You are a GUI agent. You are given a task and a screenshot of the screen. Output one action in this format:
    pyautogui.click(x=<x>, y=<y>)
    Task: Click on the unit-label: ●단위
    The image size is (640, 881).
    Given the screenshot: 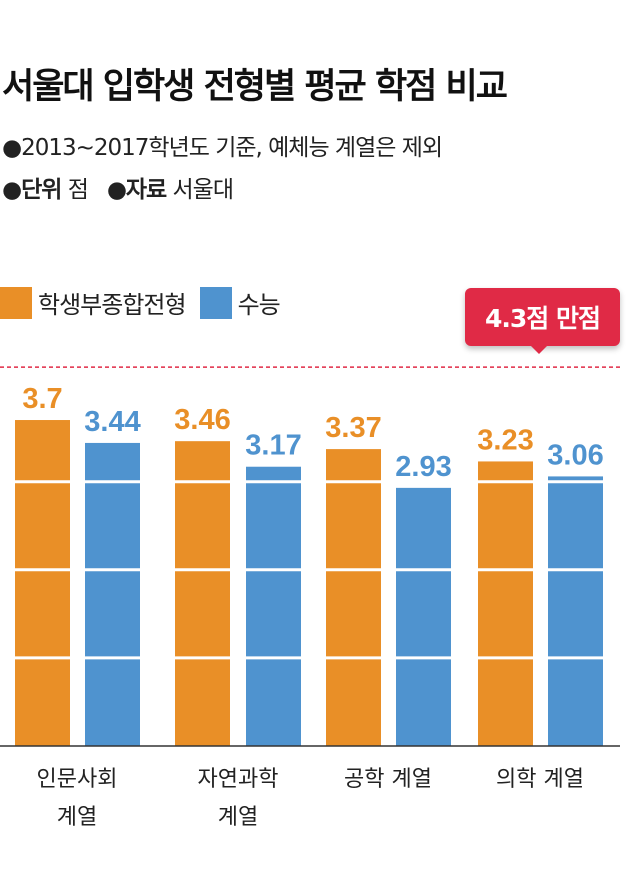 What is the action you would take?
    pyautogui.click(x=32, y=190)
    